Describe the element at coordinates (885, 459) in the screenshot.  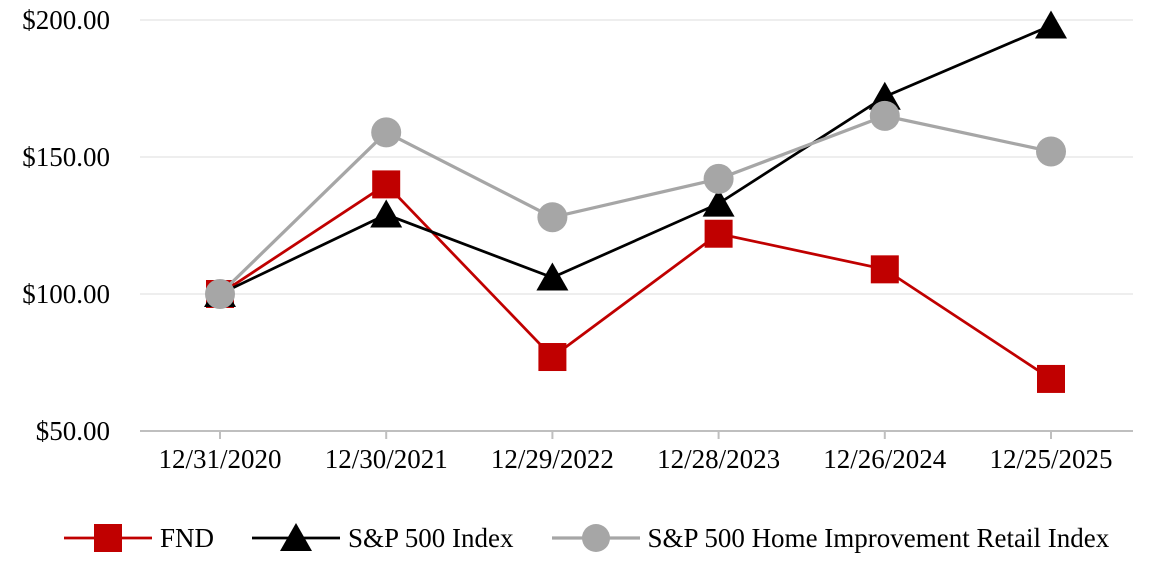
I see `x-axis-tick-label: 12/26/2024` at that location.